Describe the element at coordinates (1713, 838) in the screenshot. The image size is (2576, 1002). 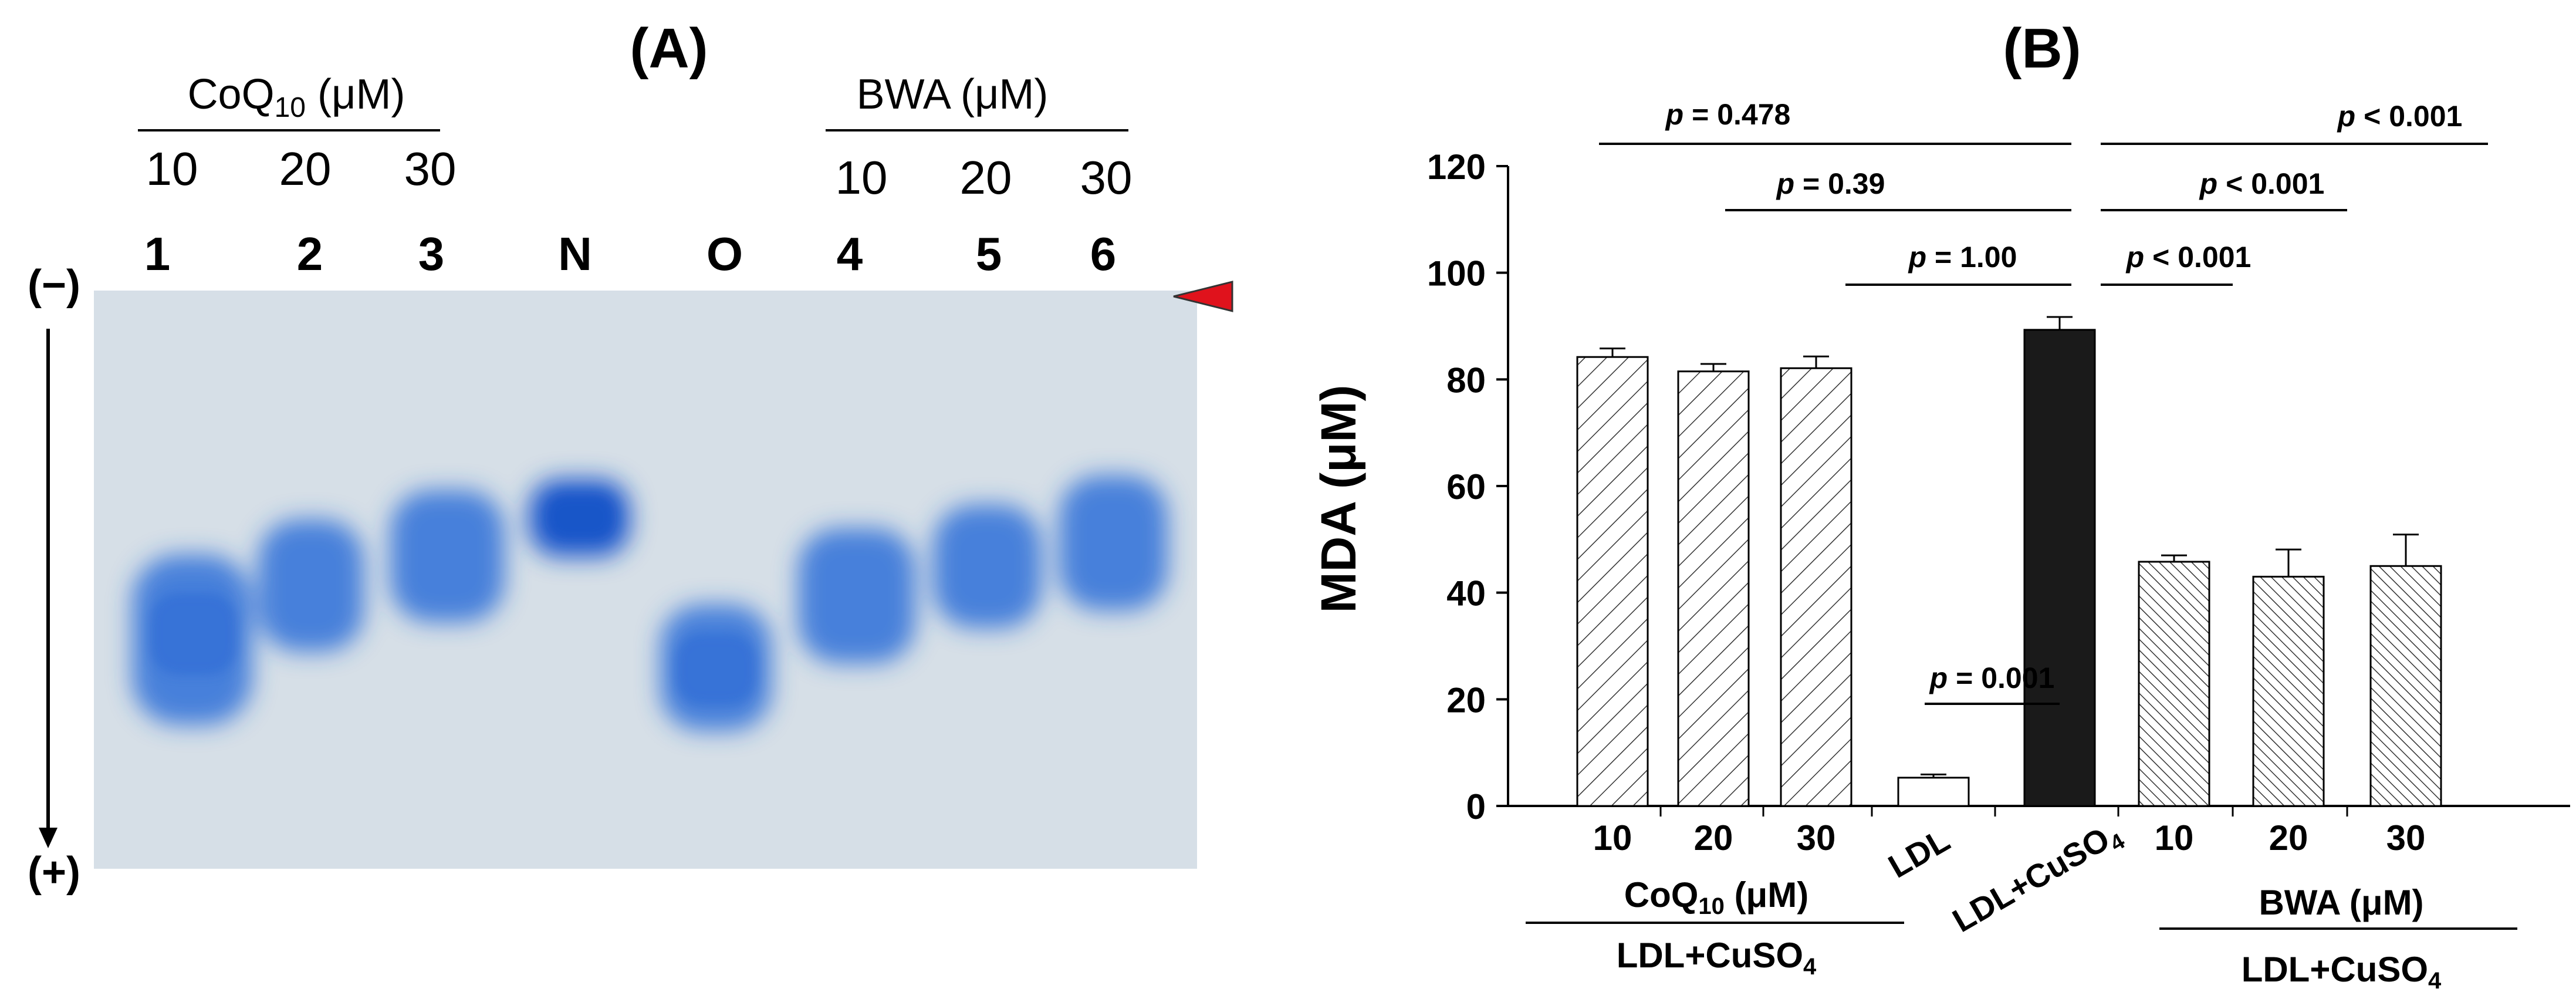
I see `x-tick-label-1: 20` at that location.